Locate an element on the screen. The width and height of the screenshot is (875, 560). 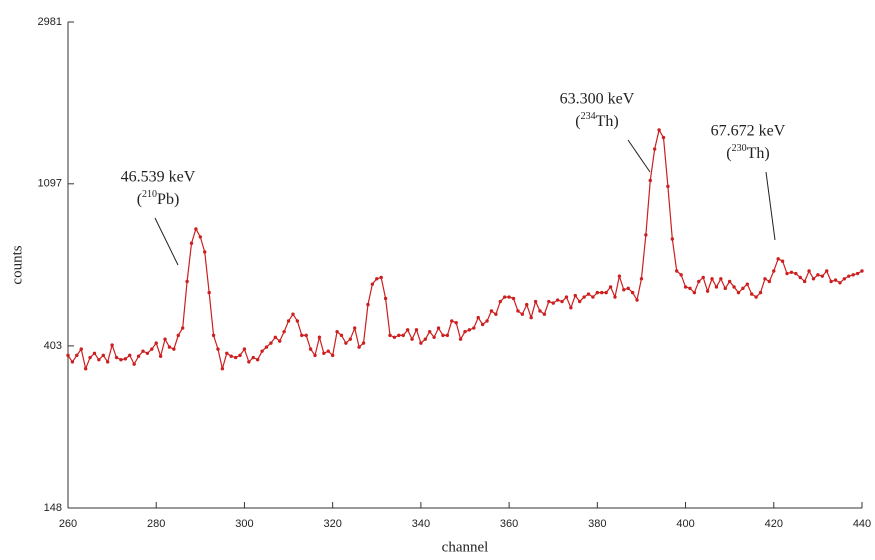
isotope-mass: 230 is located at coordinates (739, 148).